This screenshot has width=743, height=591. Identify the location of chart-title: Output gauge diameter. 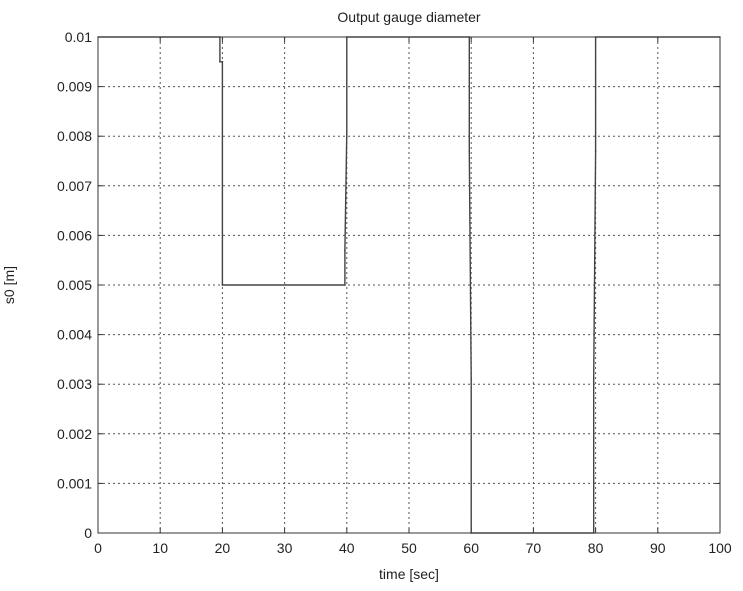
(409, 17).